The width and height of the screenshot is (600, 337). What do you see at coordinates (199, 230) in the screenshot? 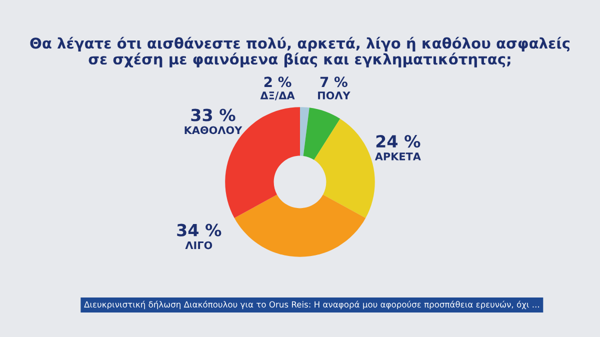
I see `data-label: 34 %` at bounding box center [199, 230].